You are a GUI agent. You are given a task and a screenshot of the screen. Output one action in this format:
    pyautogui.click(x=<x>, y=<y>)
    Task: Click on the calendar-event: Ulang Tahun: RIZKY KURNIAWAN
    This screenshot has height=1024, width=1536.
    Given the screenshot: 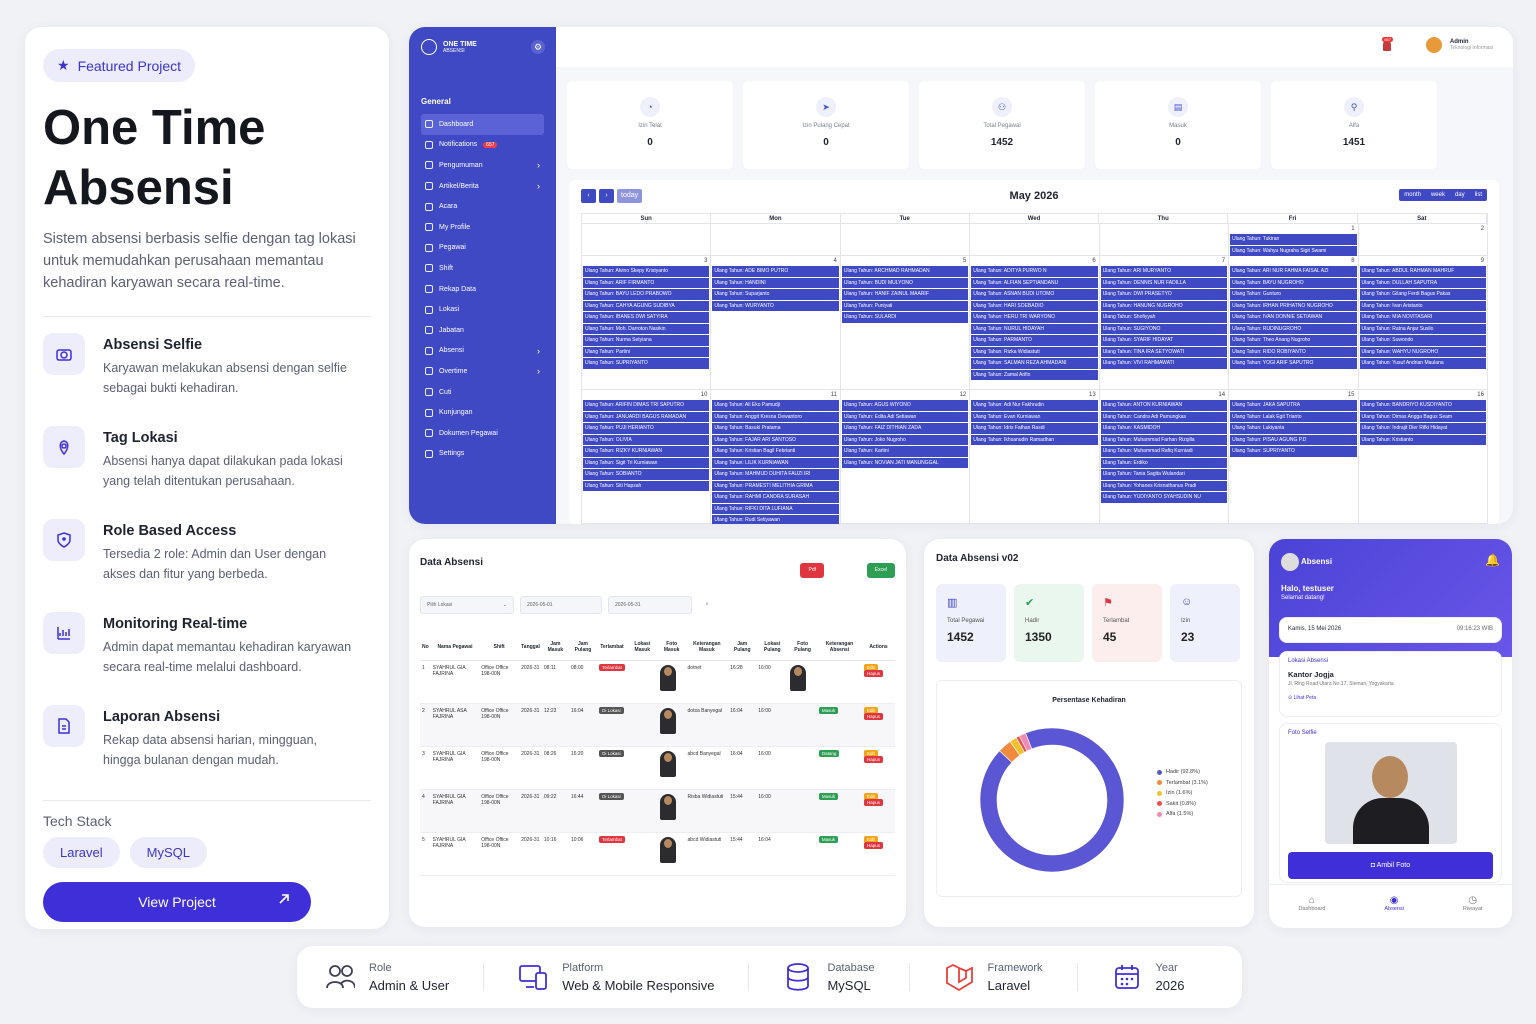 What is the action you would take?
    pyautogui.click(x=646, y=451)
    